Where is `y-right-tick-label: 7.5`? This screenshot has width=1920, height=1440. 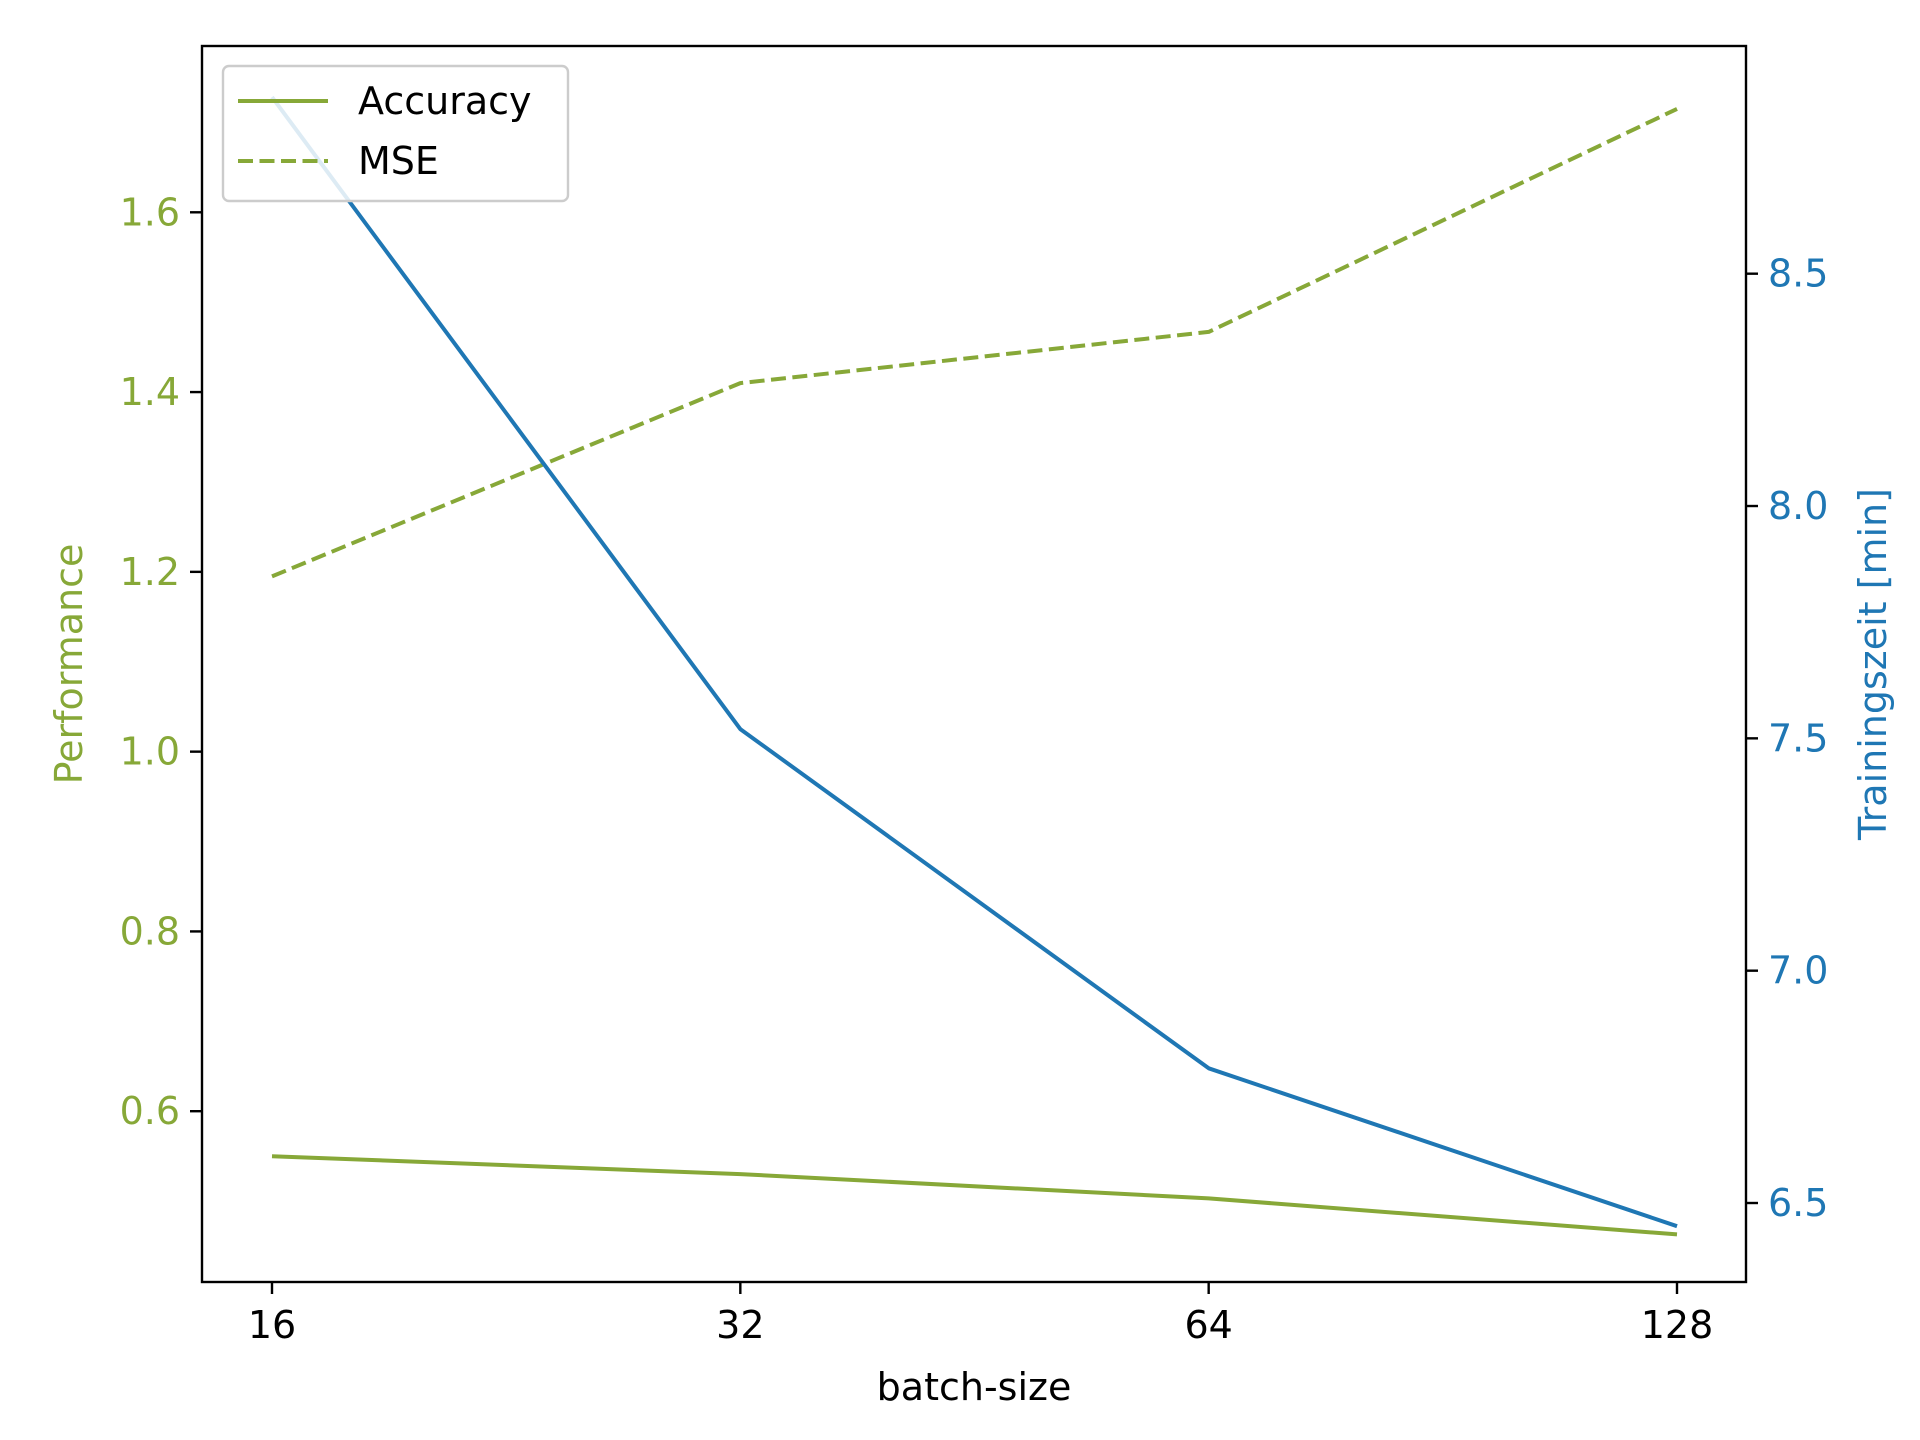
y-right-tick-label: 7.5 is located at coordinates (1798, 738).